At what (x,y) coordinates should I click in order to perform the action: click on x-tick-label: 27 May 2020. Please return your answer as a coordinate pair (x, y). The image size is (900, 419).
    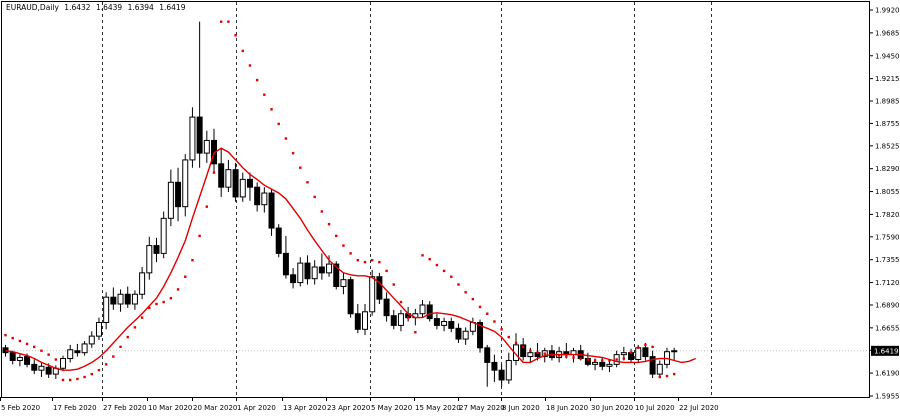
    Looking at the image, I should click on (482, 408).